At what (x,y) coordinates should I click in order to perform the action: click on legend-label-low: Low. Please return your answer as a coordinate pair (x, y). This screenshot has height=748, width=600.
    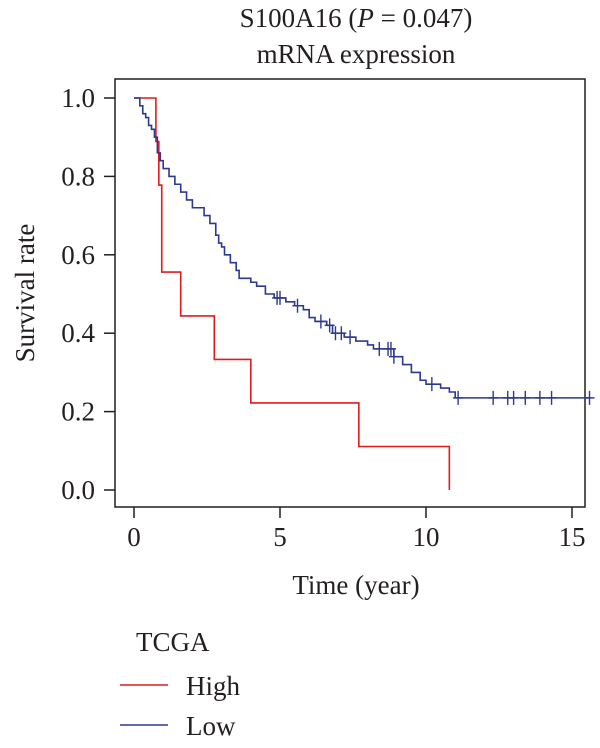
    Looking at the image, I should click on (211, 726).